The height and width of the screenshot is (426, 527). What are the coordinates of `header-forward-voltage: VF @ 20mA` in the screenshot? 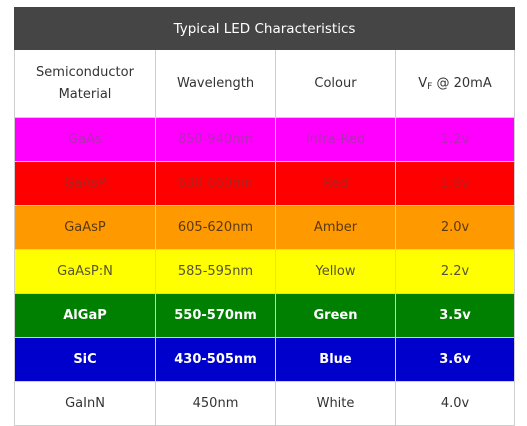 It's located at (455, 83).